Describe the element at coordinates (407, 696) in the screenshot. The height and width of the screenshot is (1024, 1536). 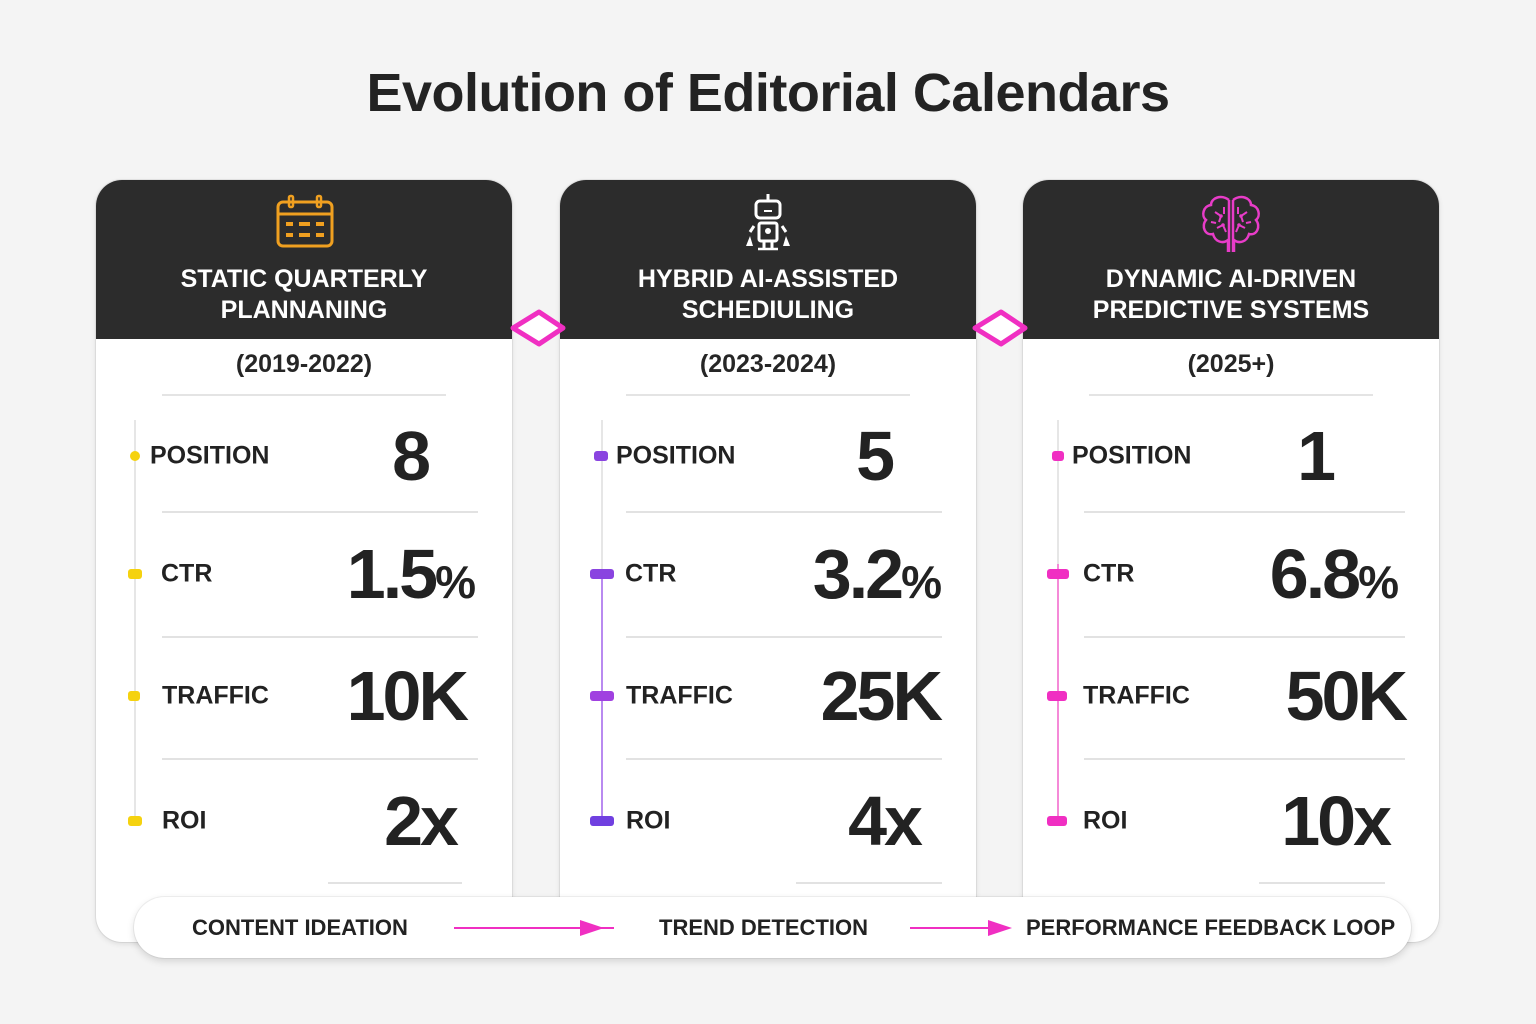
I see `metric-value: 10K` at that location.